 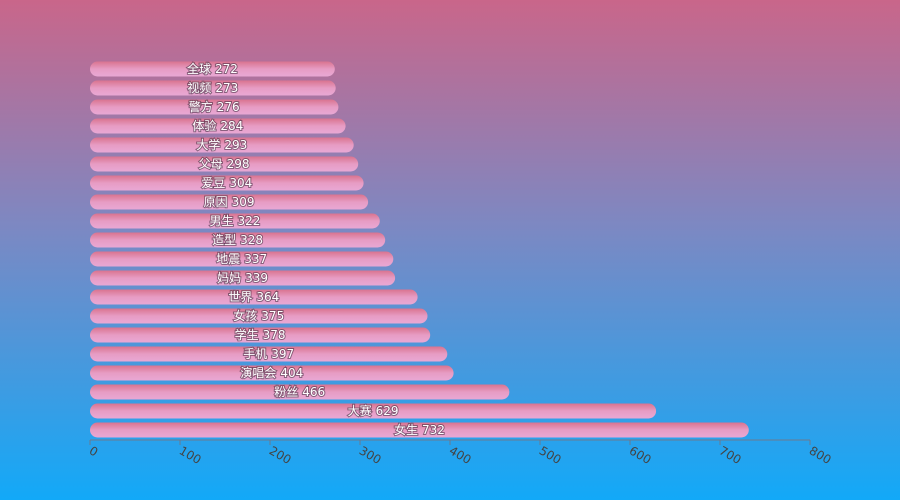 What do you see at coordinates (221, 221) in the screenshot?
I see `bar-category: 男生` at bounding box center [221, 221].